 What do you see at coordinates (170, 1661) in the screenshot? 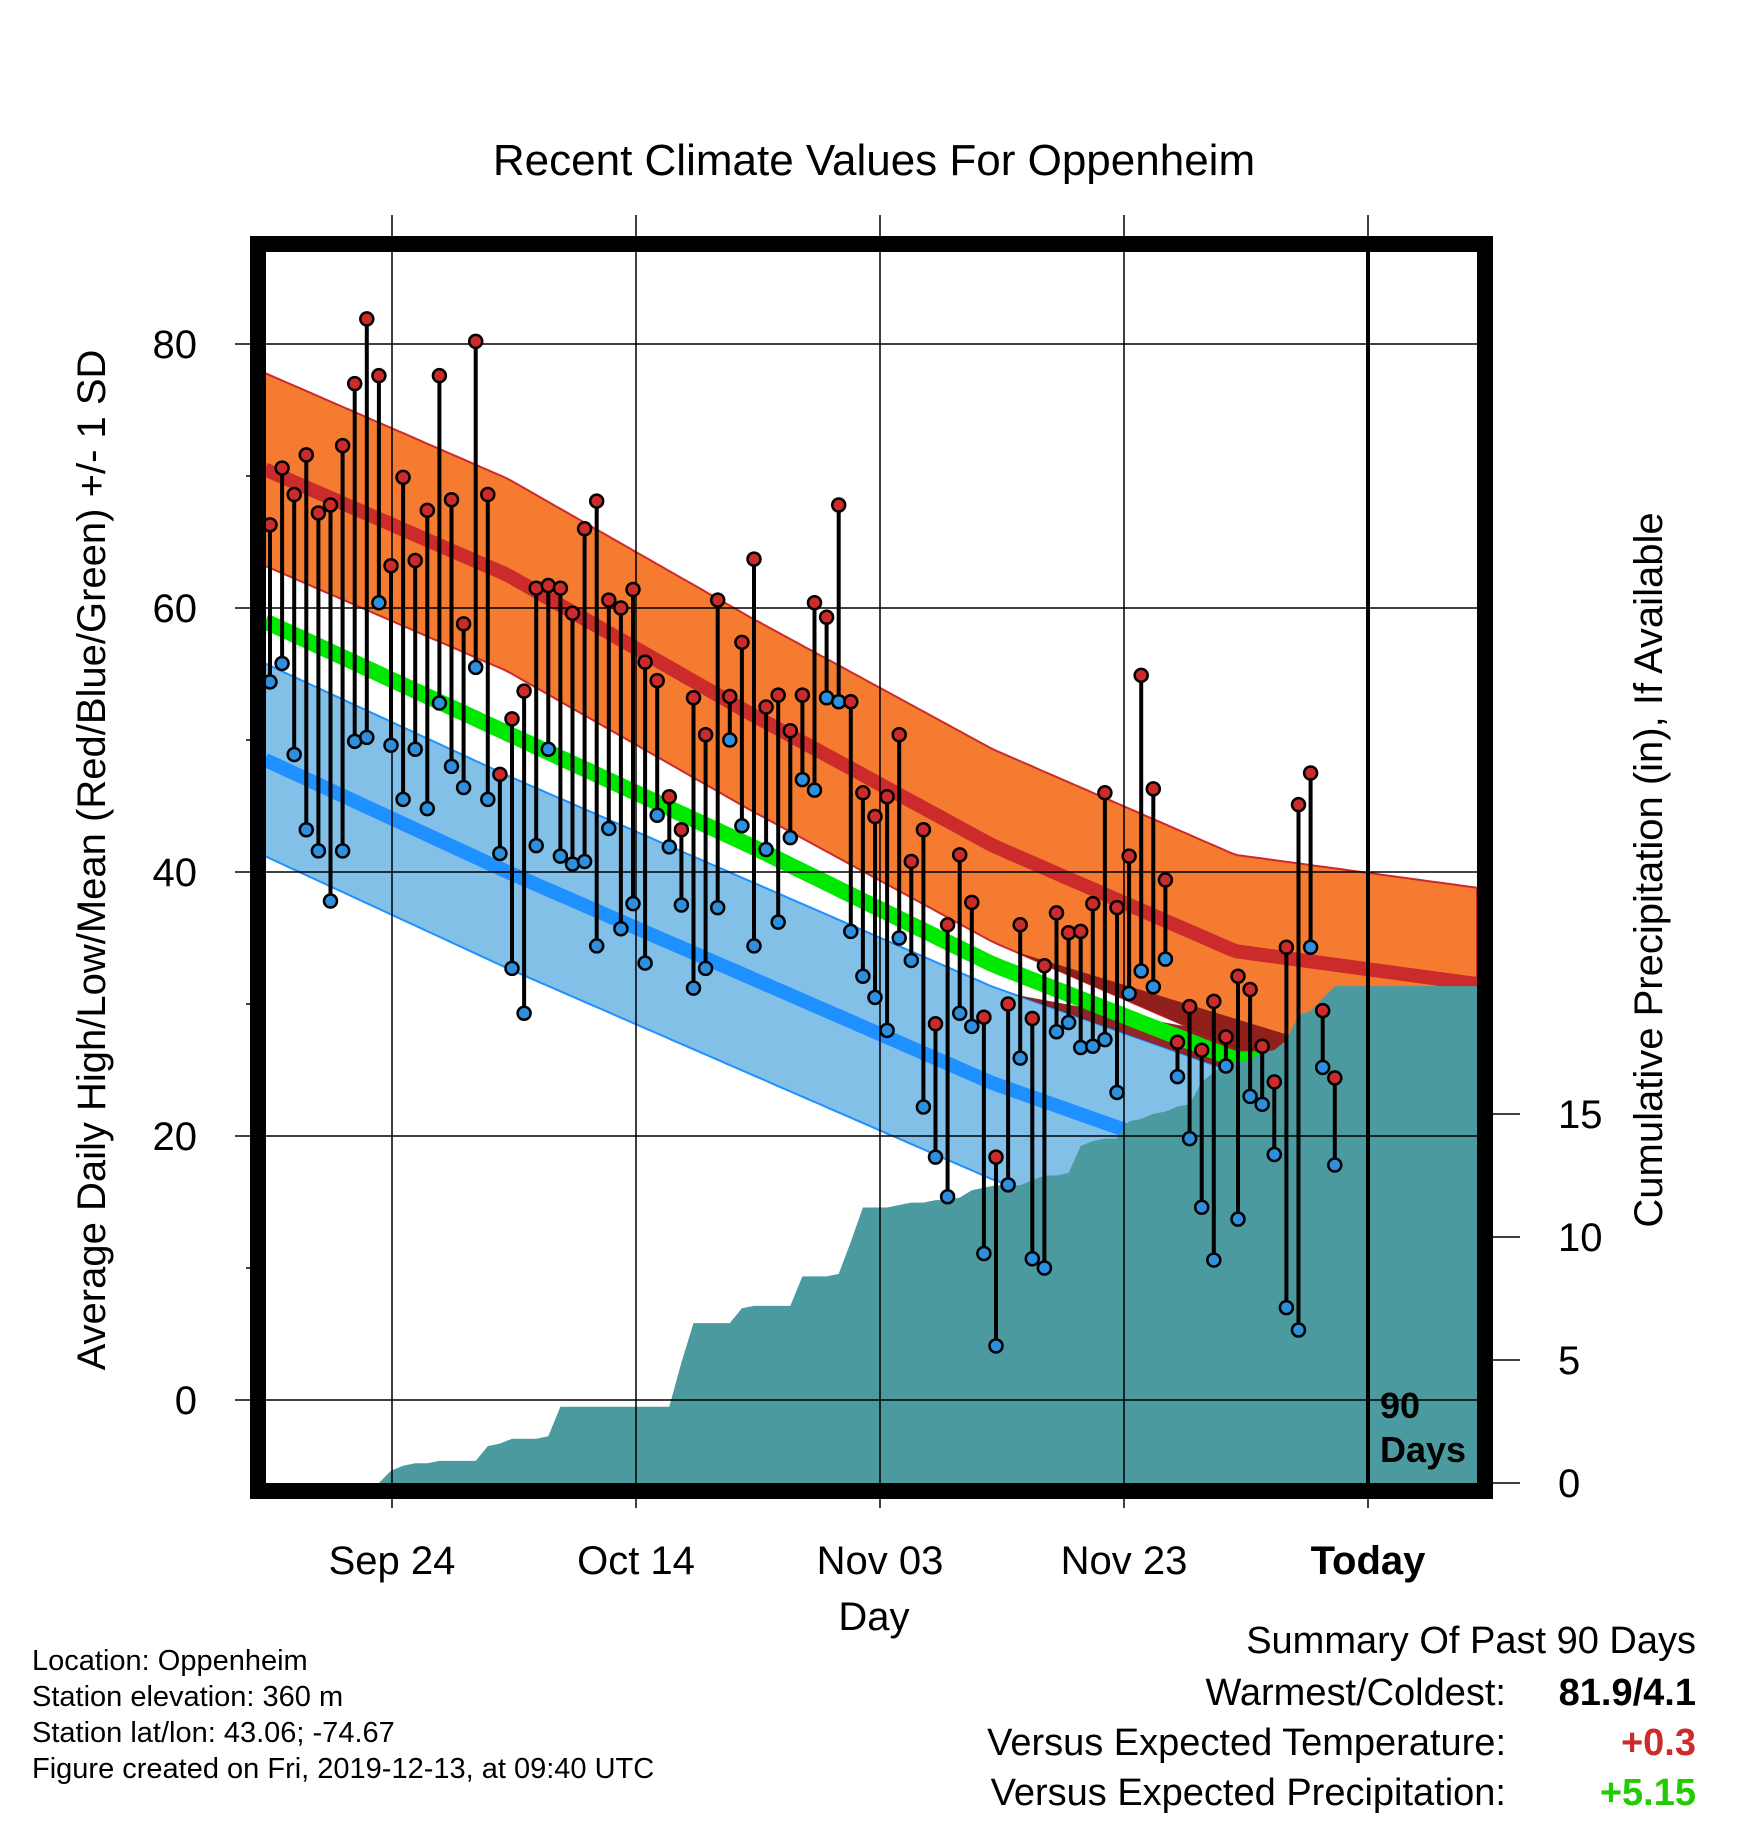
I see `location-text: Location: Oppenheim` at bounding box center [170, 1661].